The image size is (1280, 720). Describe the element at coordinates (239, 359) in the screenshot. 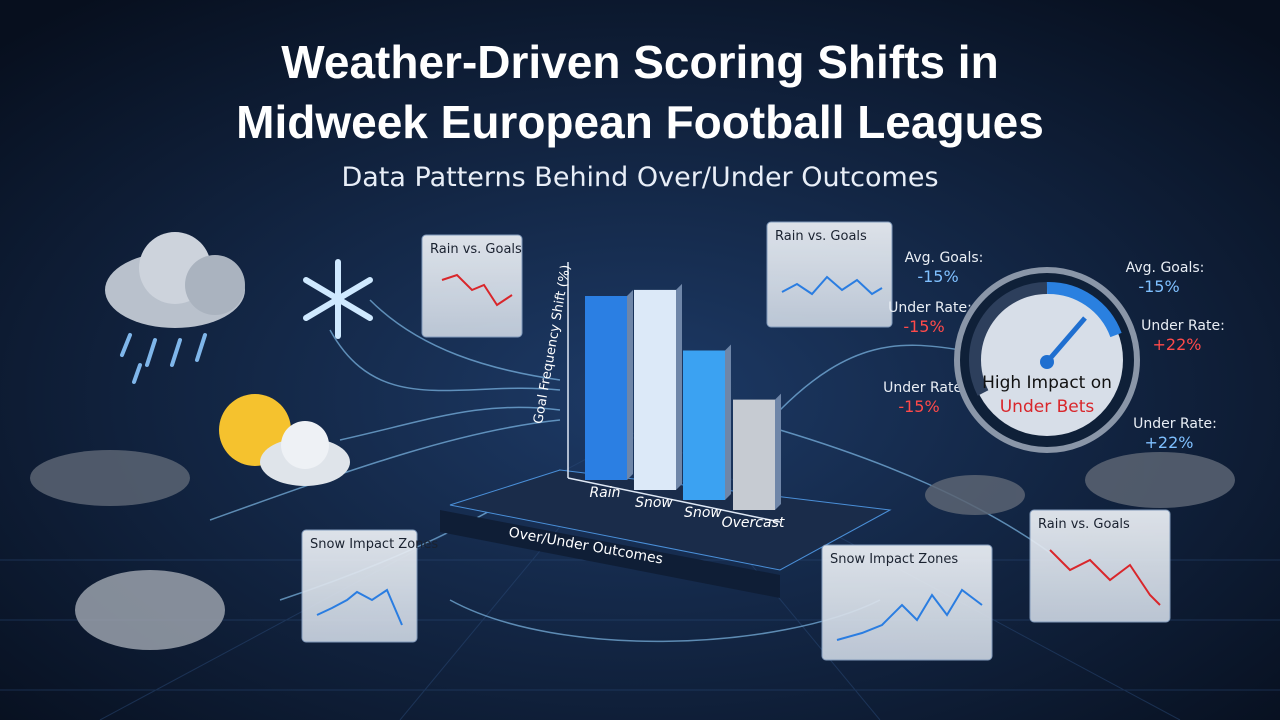

I see `weather-icons` at that location.